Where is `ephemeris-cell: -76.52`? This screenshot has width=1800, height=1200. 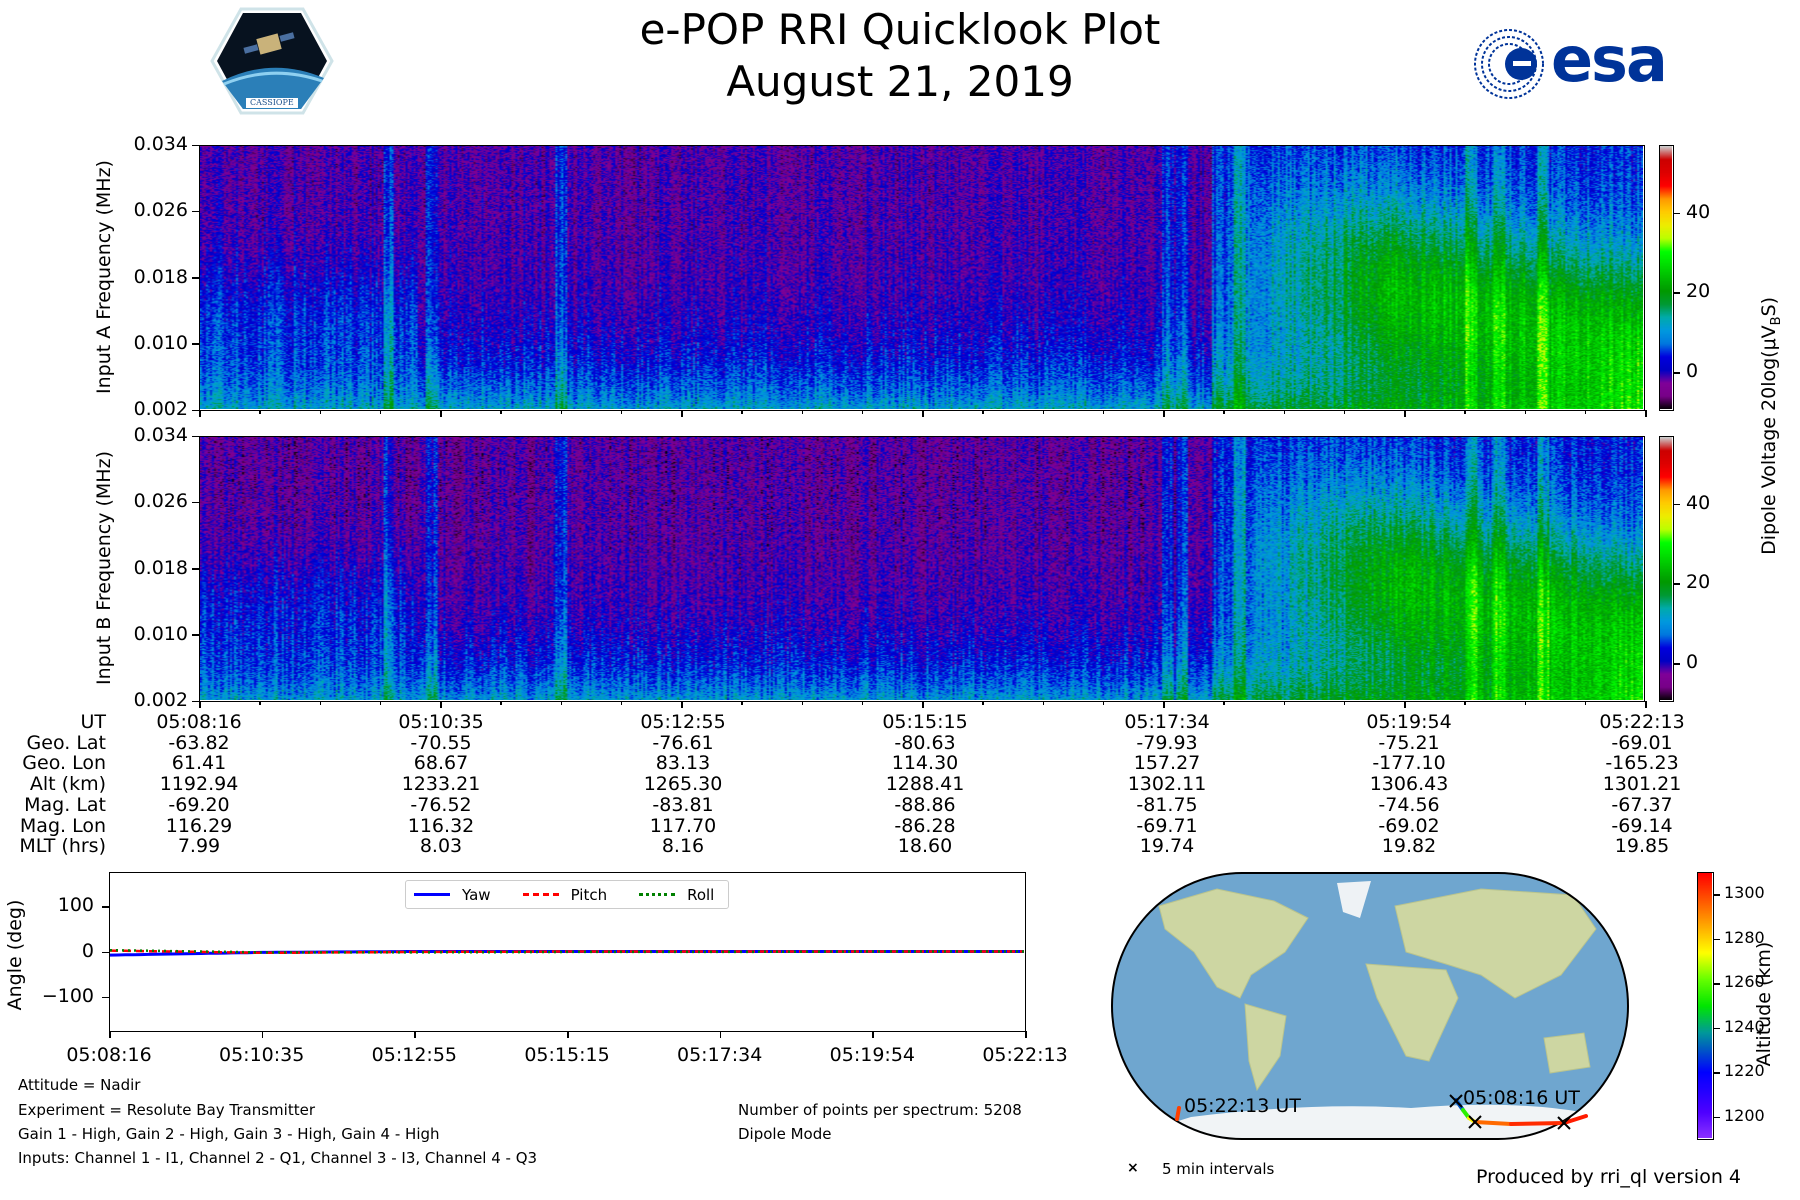 ephemeris-cell: -76.52 is located at coordinates (441, 804).